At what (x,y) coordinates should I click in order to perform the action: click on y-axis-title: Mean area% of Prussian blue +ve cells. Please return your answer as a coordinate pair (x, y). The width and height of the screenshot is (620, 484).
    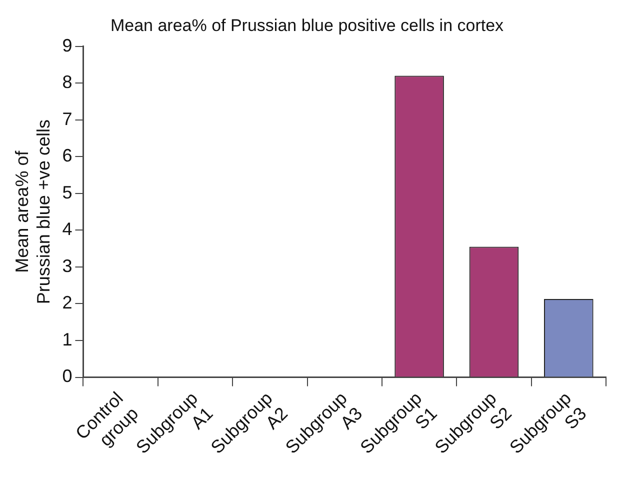
    Looking at the image, I should click on (33, 212).